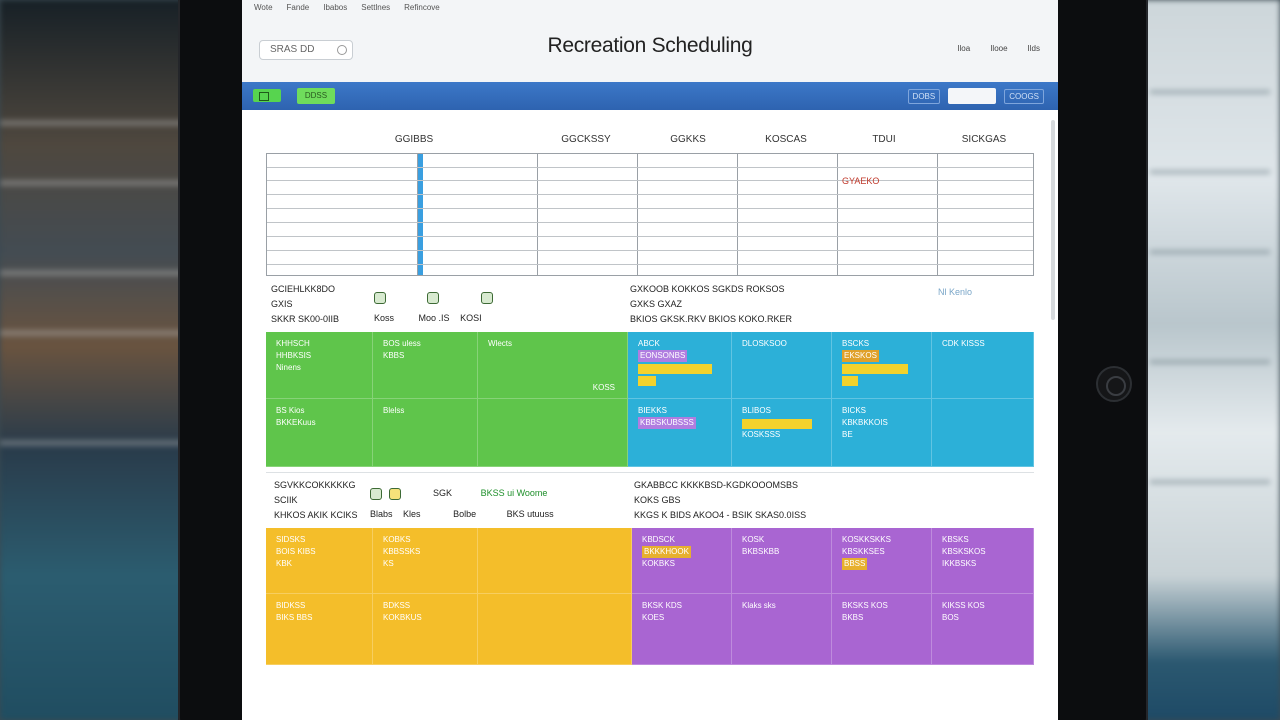  I want to click on icon-label: Koss, so click(384, 318).